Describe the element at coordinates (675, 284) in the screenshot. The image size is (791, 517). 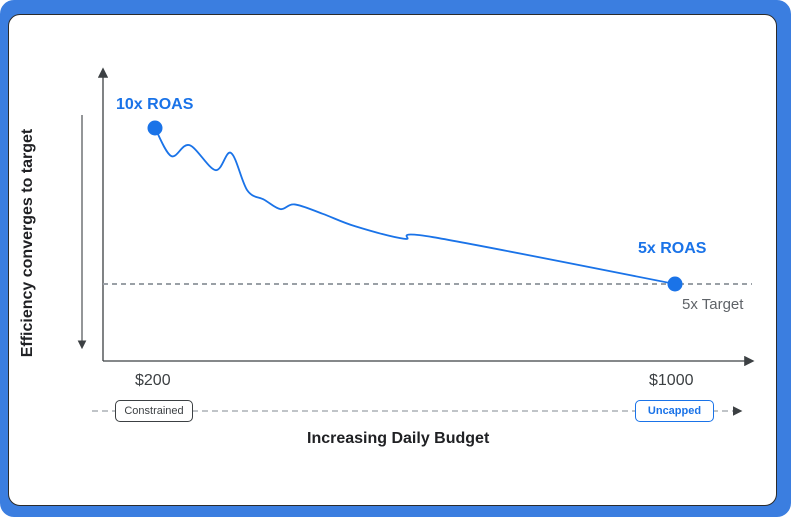
I see `end-point-marker` at that location.